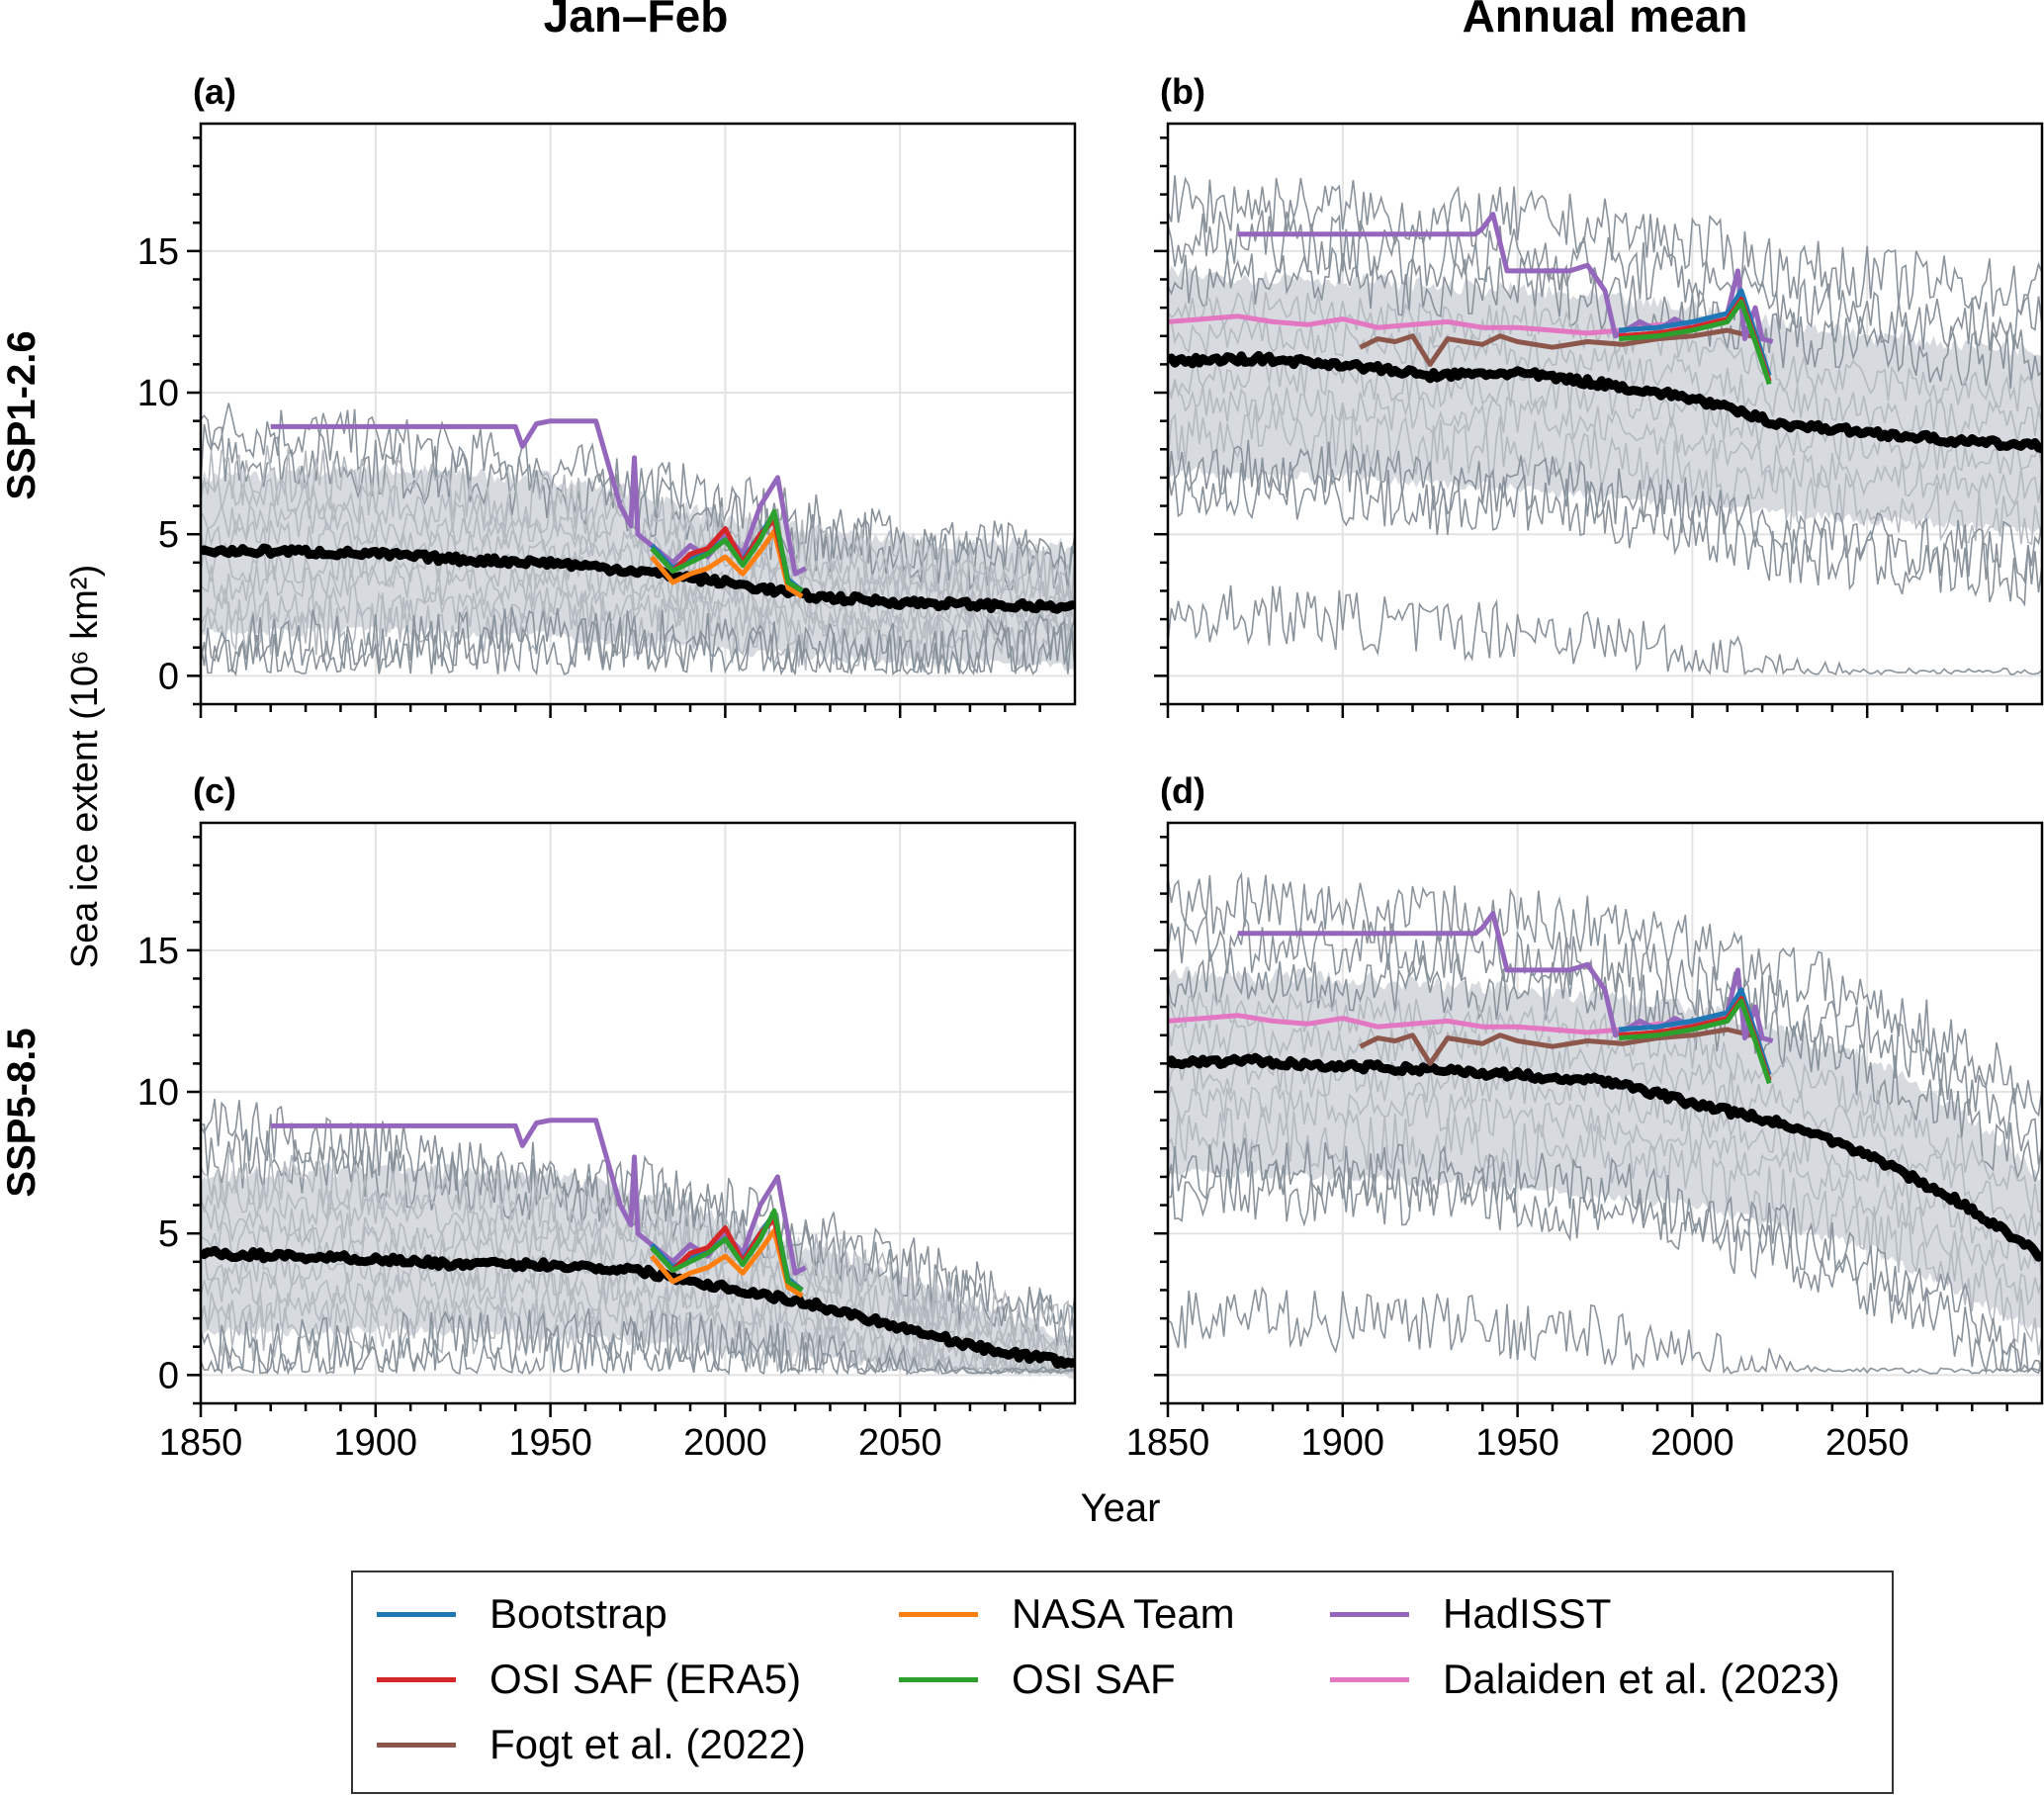 The width and height of the screenshot is (2044, 1795). I want to click on legend-item-osi-saf: OSI SAF, so click(1037, 1679).